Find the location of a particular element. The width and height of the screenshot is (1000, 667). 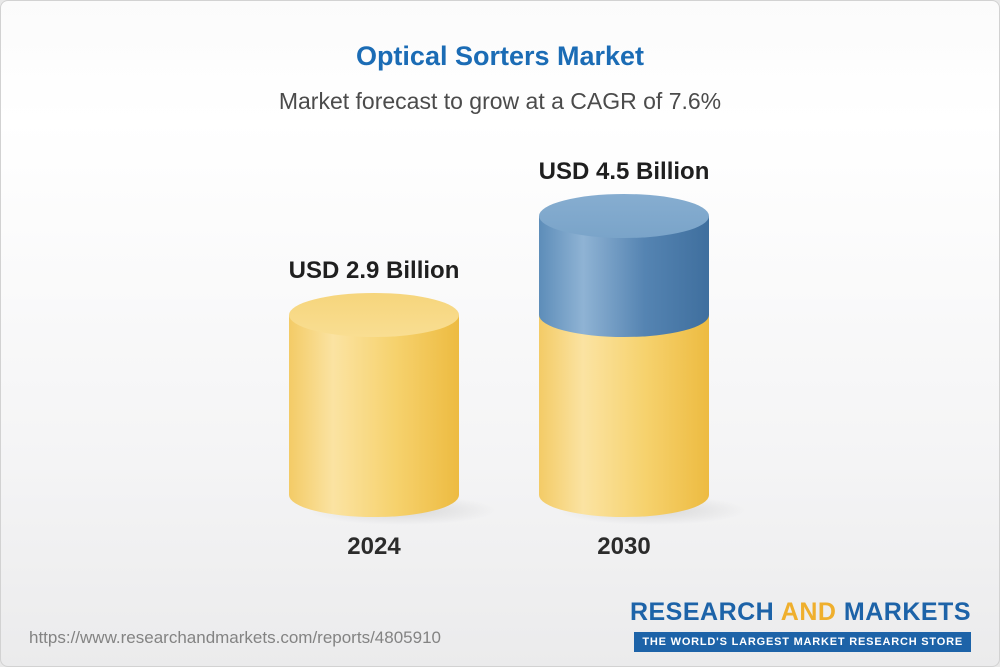

cylinder-2030 is located at coordinates (643, 359).